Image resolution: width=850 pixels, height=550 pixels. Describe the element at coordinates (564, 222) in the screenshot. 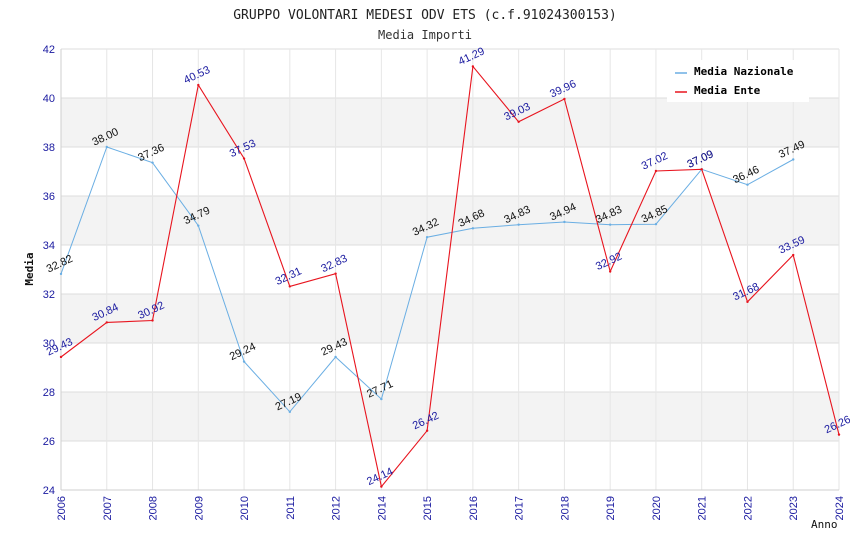

I see `point-naz-2018` at that location.